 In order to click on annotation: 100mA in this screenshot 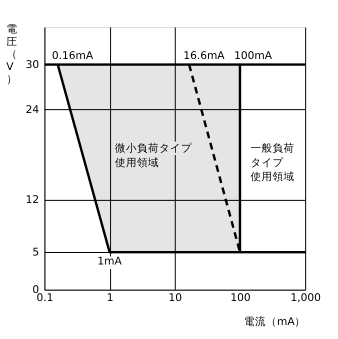, I will do `click(253, 55)`.